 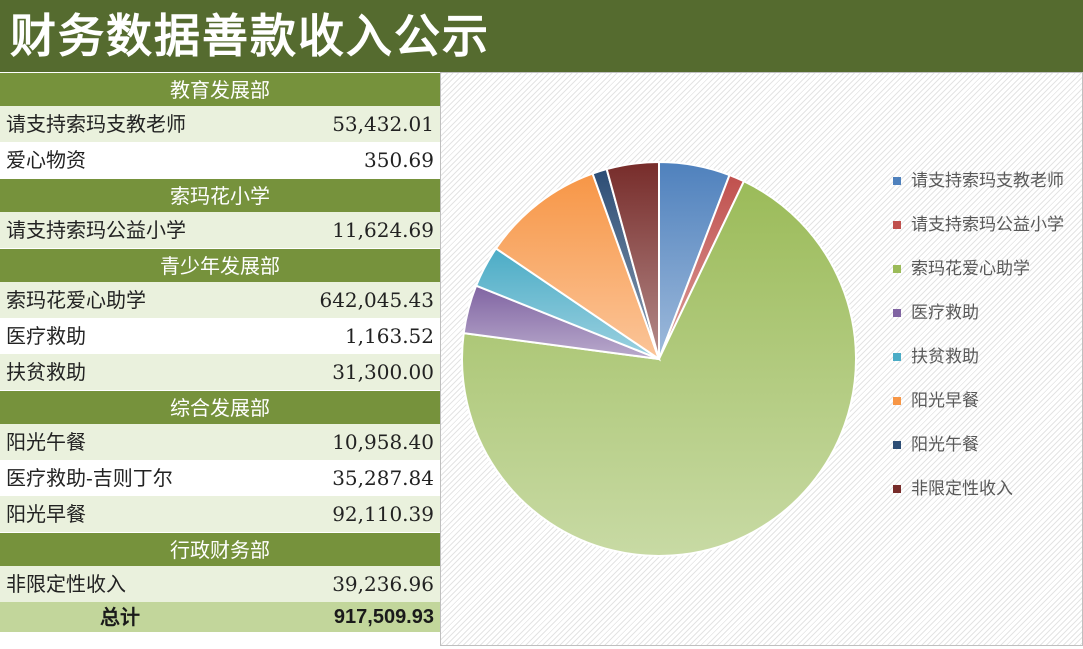 I want to click on legend-label: 阳光午餐, so click(x=945, y=445).